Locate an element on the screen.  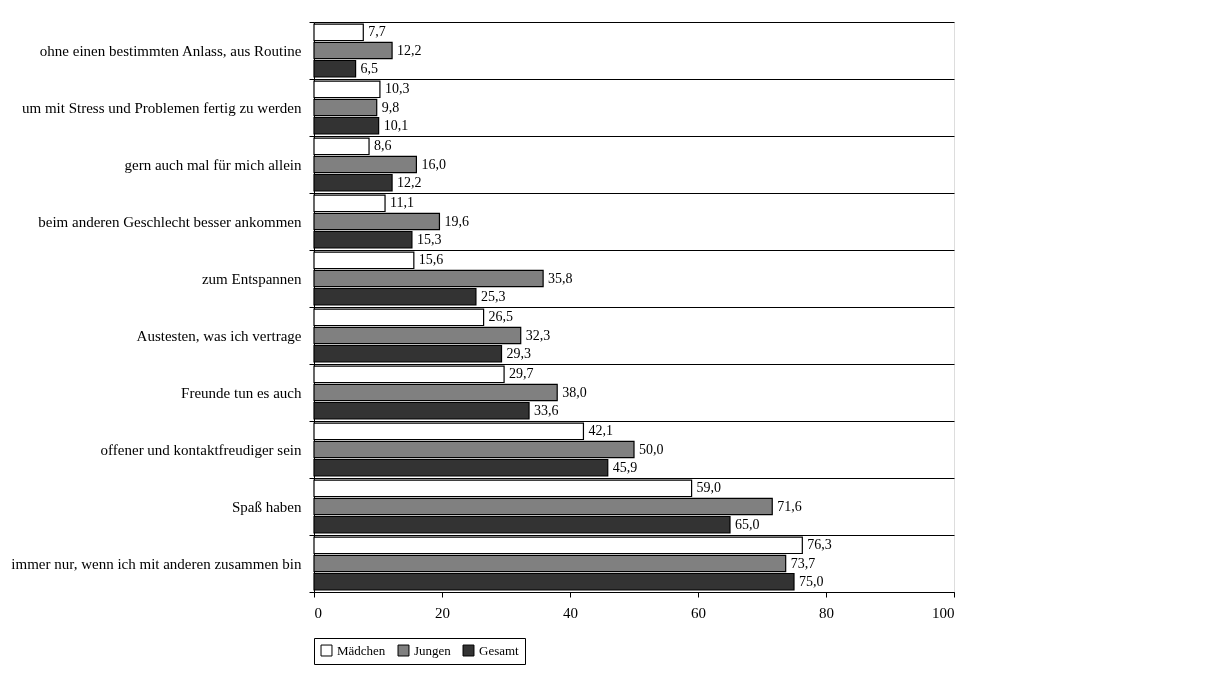
text: 26,5 is located at coordinates (501, 317).